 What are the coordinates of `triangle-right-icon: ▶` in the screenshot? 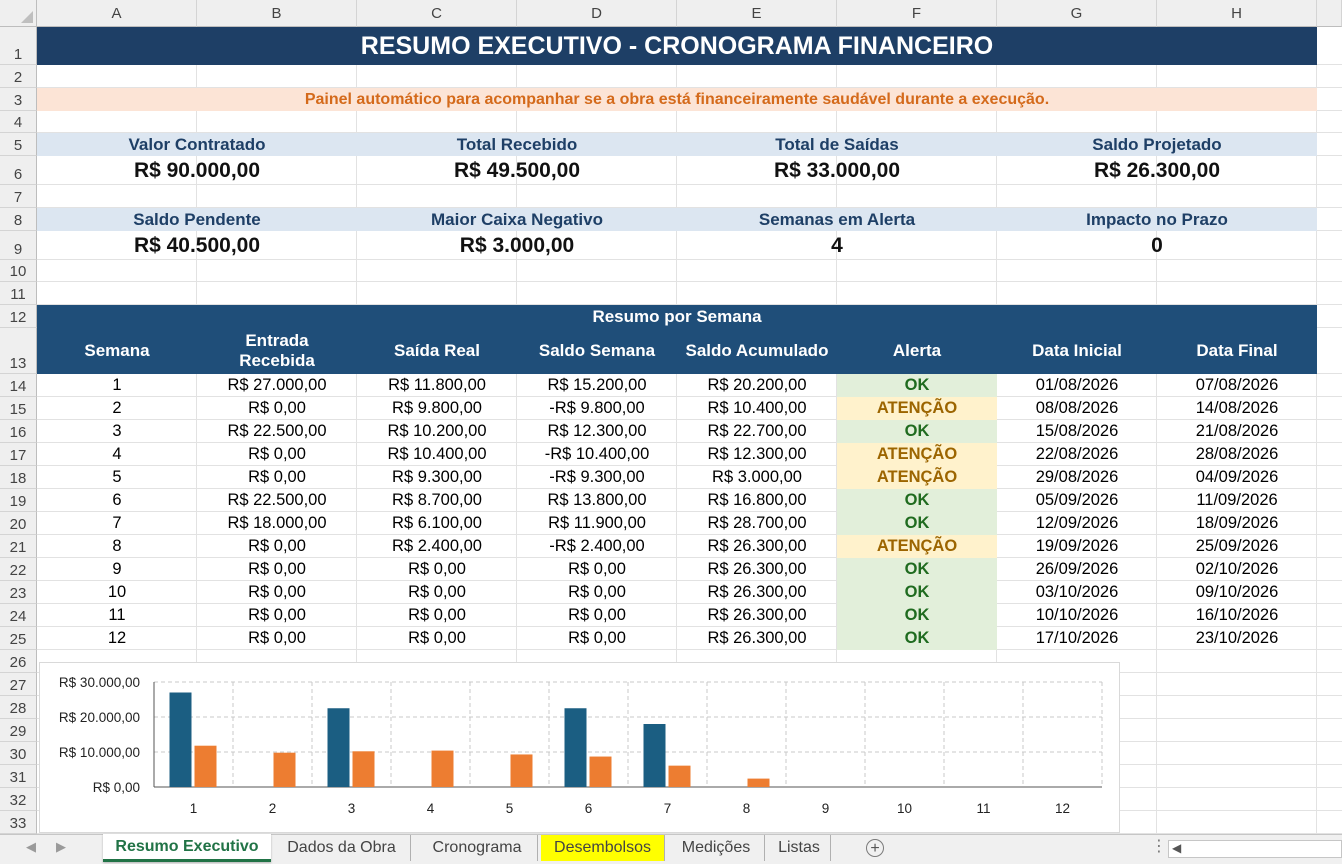 It's located at (61, 846).